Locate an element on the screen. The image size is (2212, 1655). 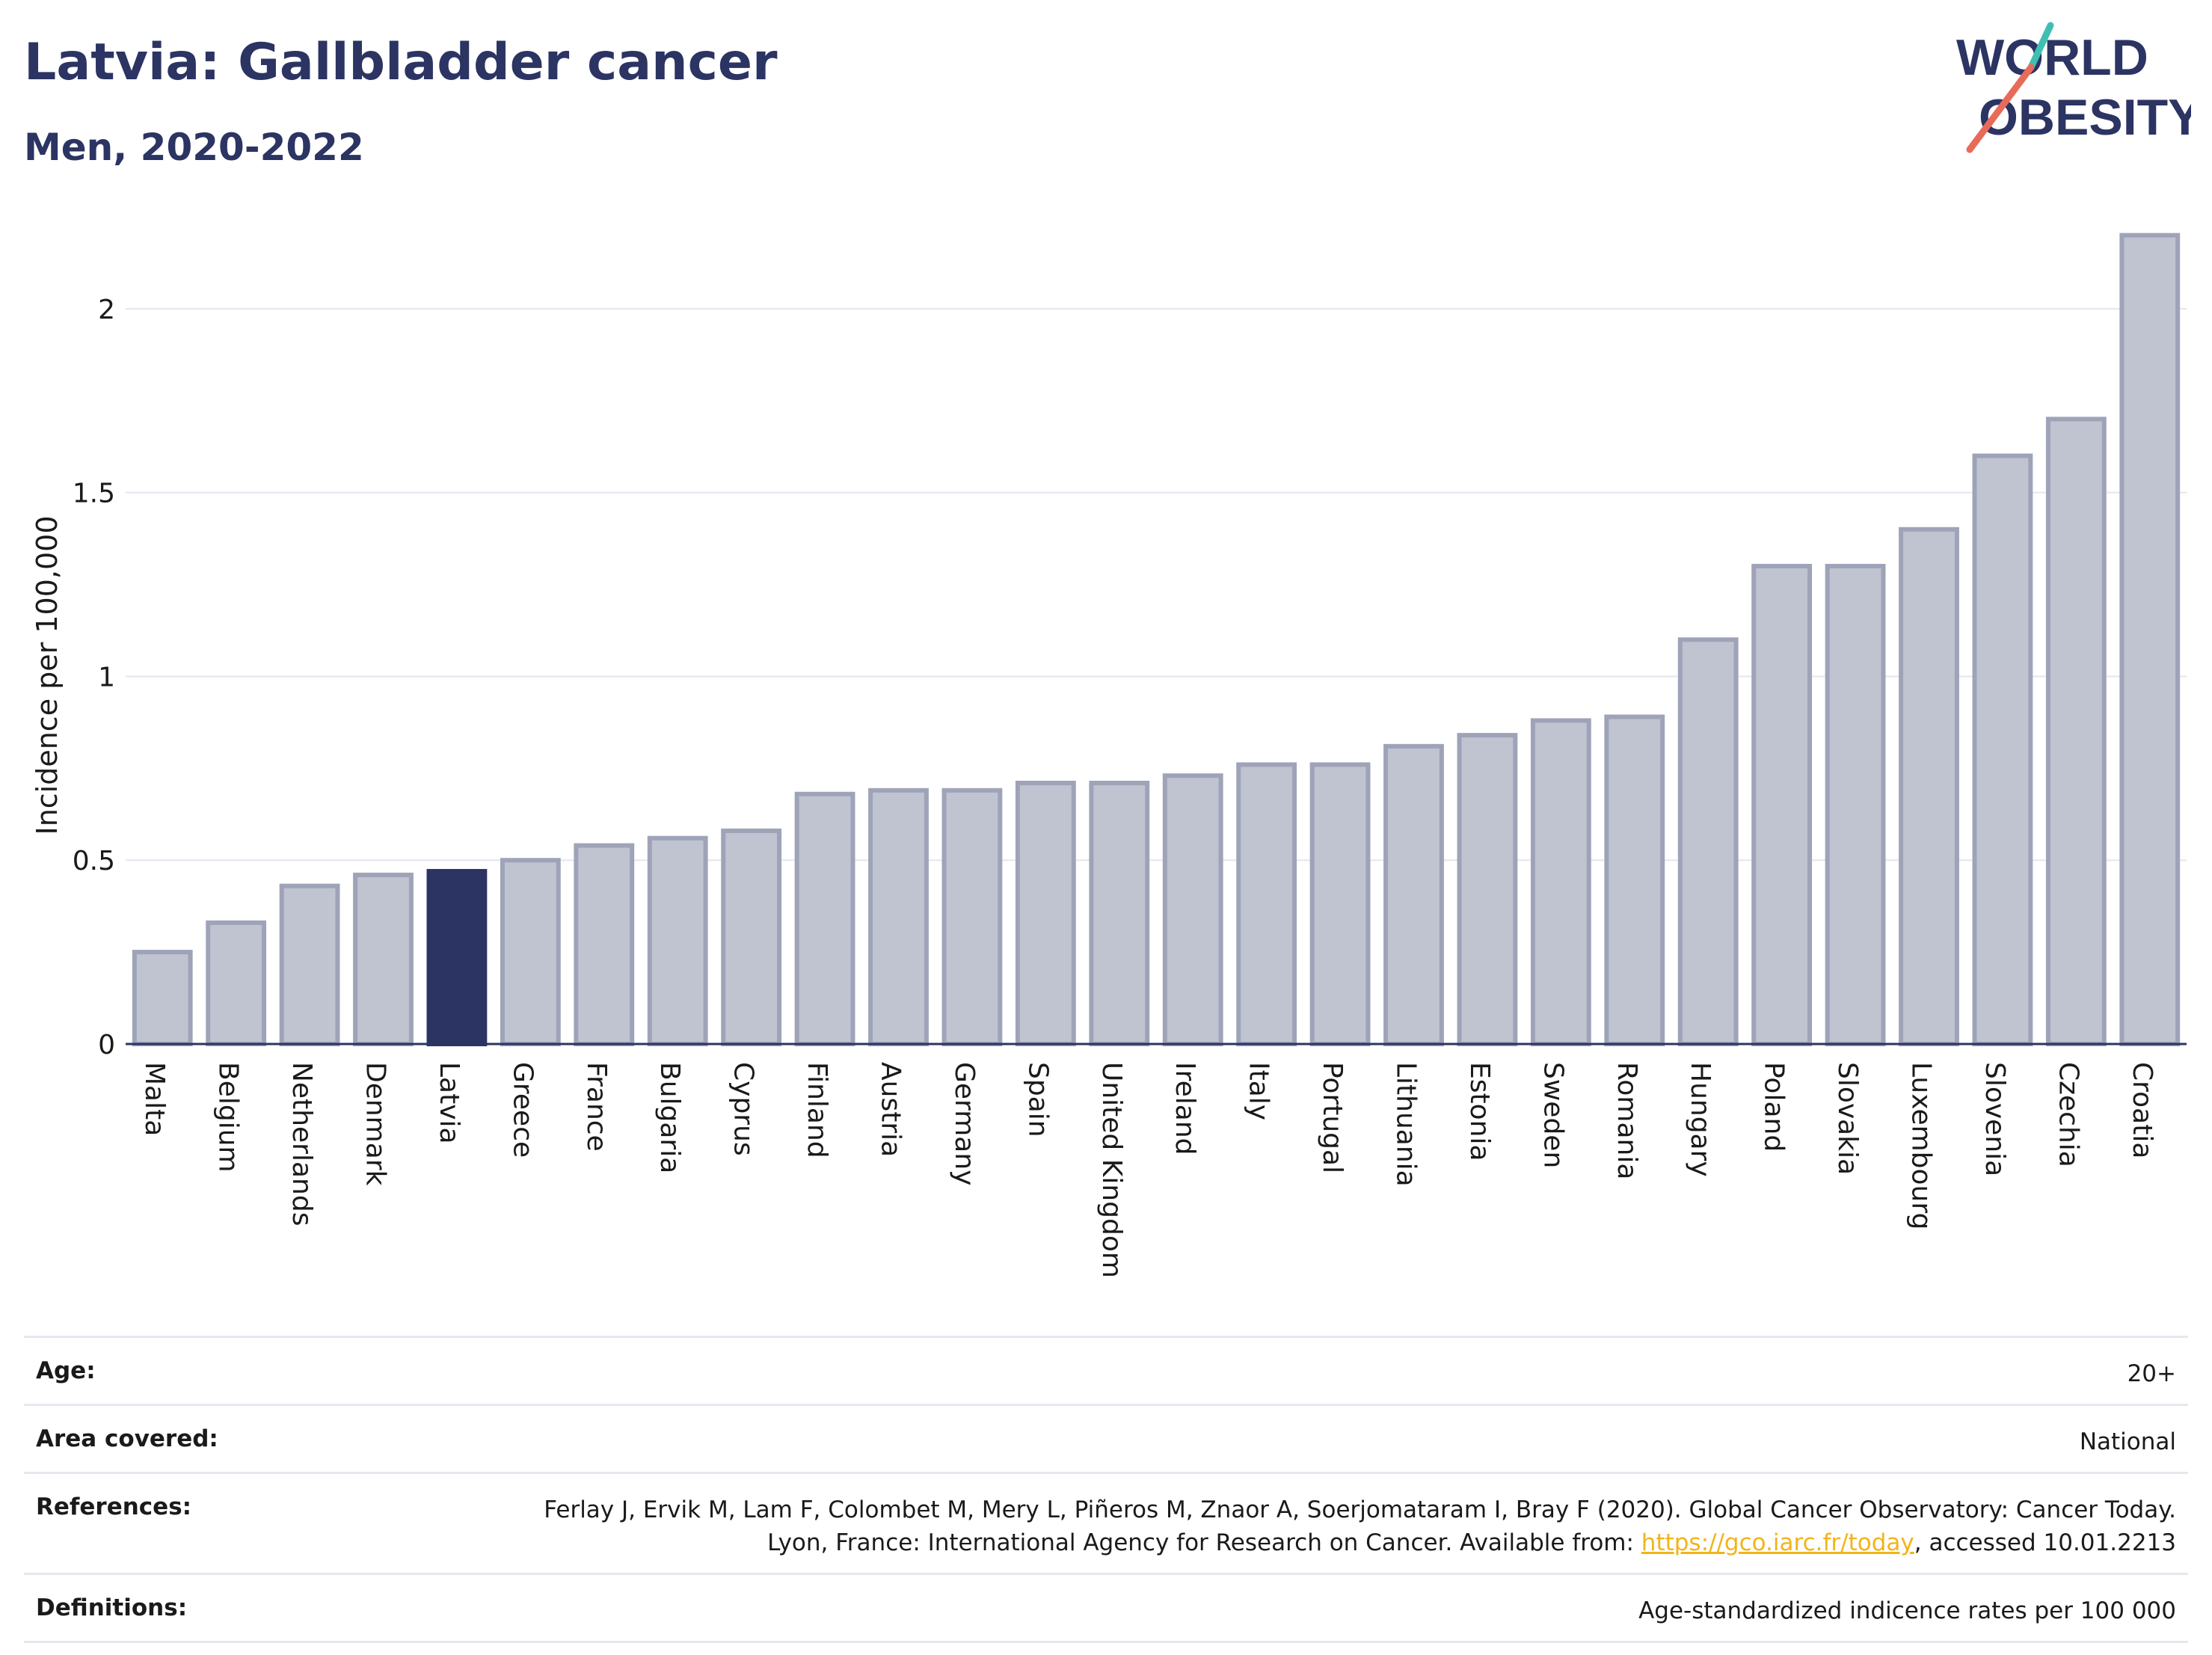
bar-malta is located at coordinates (162, 998).